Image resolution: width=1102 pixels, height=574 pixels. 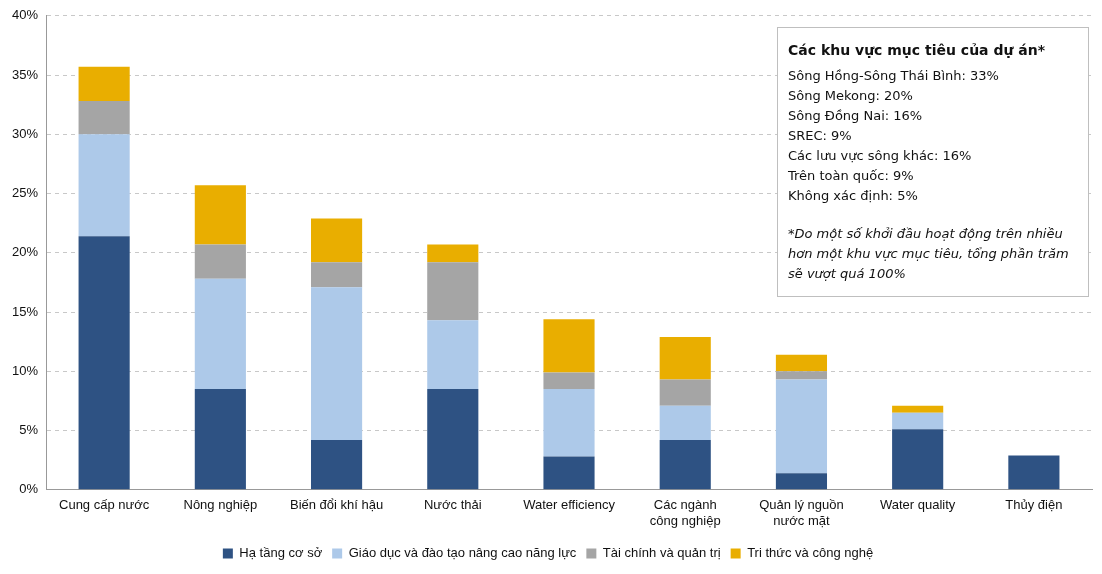 What do you see at coordinates (29, 430) in the screenshot?
I see `y-tick-label: 5%` at bounding box center [29, 430].